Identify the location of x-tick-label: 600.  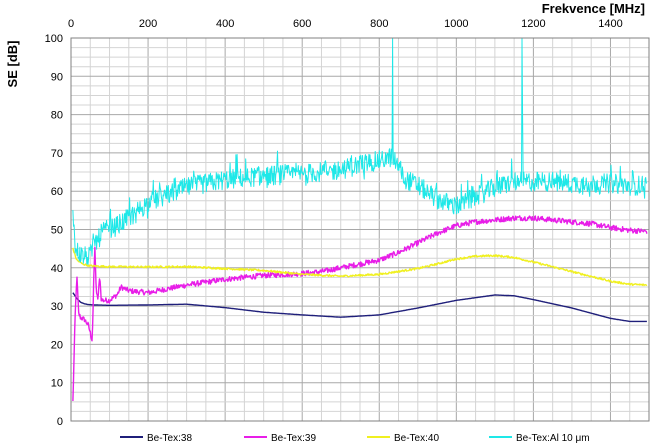
(302, 24).